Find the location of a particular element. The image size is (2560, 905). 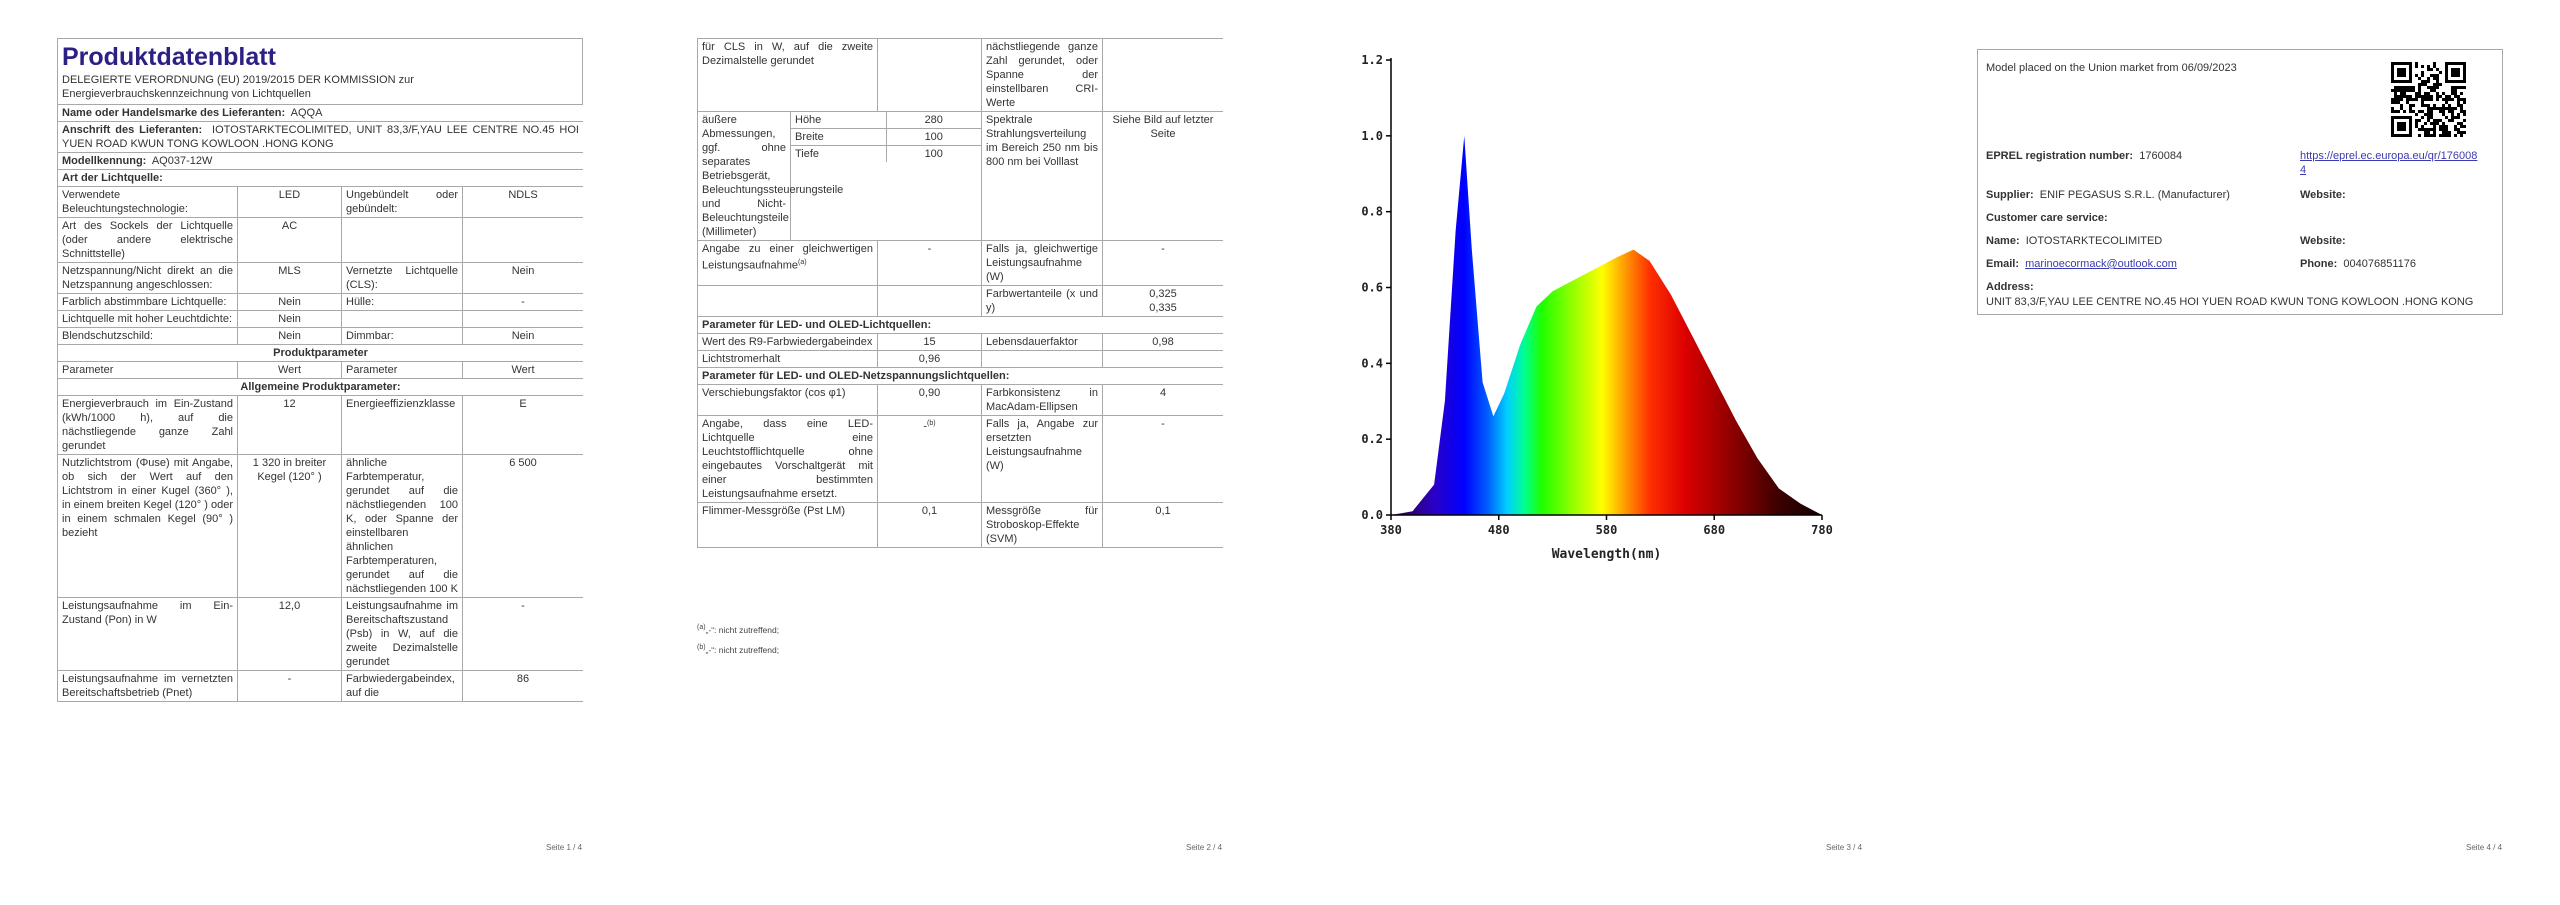

footnote-text: „-“: nicht zutreffend; is located at coordinates (742, 649).